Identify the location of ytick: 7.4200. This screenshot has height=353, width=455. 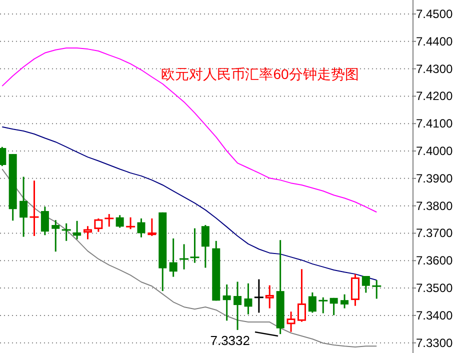
(434, 96).